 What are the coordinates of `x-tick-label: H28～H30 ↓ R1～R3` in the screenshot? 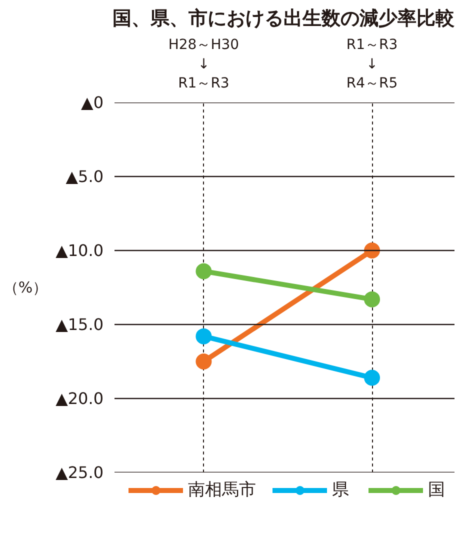 It's located at (204, 64).